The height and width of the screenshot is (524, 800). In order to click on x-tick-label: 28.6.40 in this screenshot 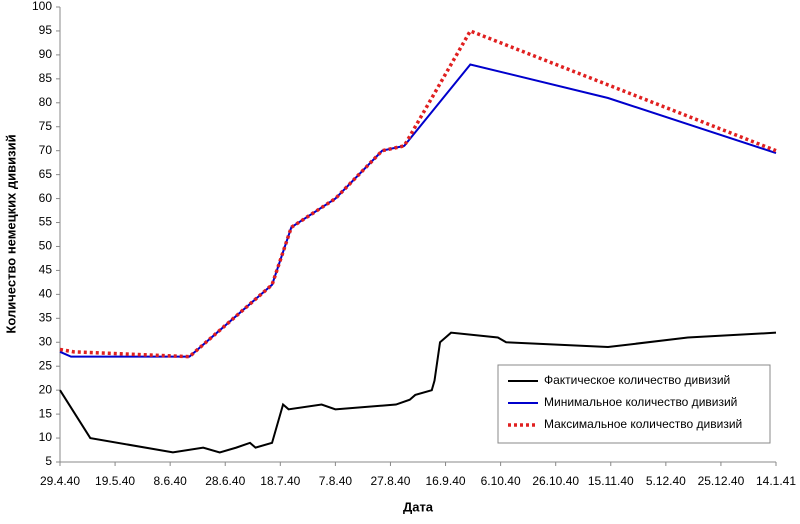, I will do `click(225, 481)`.